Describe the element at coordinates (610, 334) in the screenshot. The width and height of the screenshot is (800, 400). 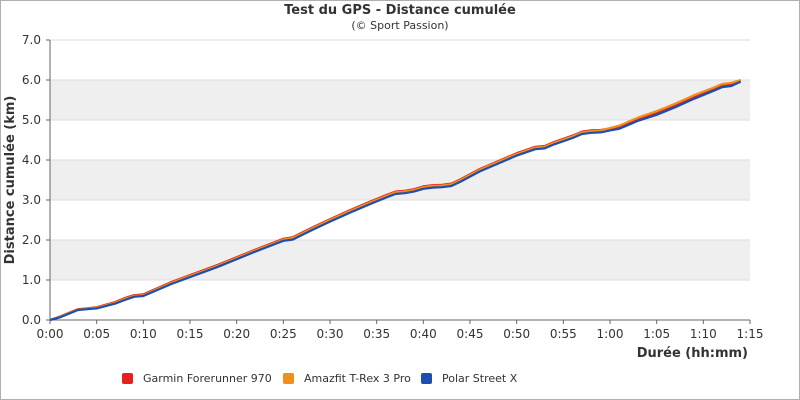
I see `x-tick-label: 1:00` at that location.